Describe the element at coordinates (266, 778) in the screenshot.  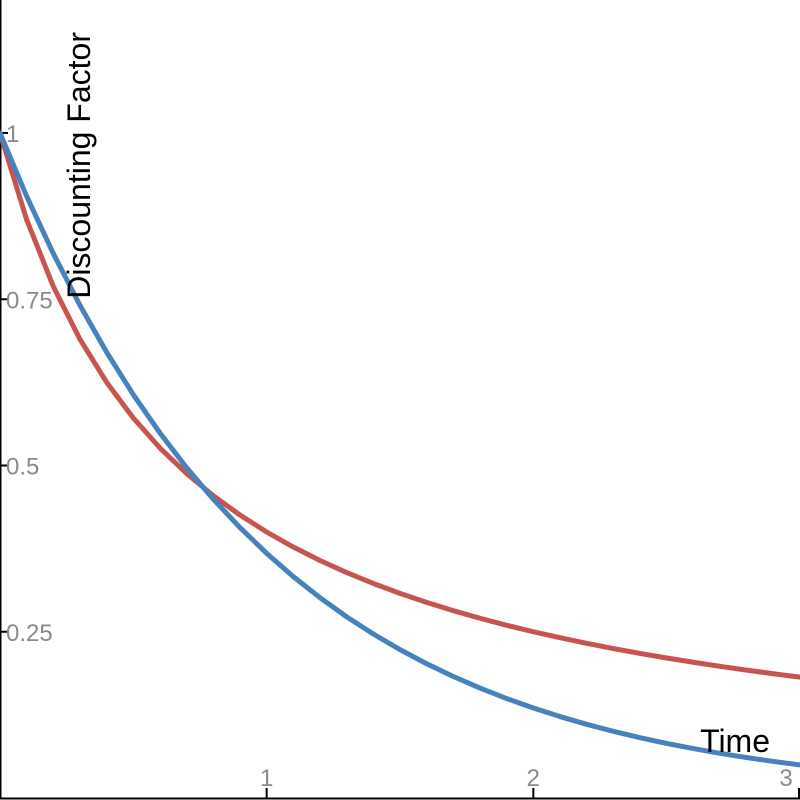
I see `x-tick-label: 1` at that location.